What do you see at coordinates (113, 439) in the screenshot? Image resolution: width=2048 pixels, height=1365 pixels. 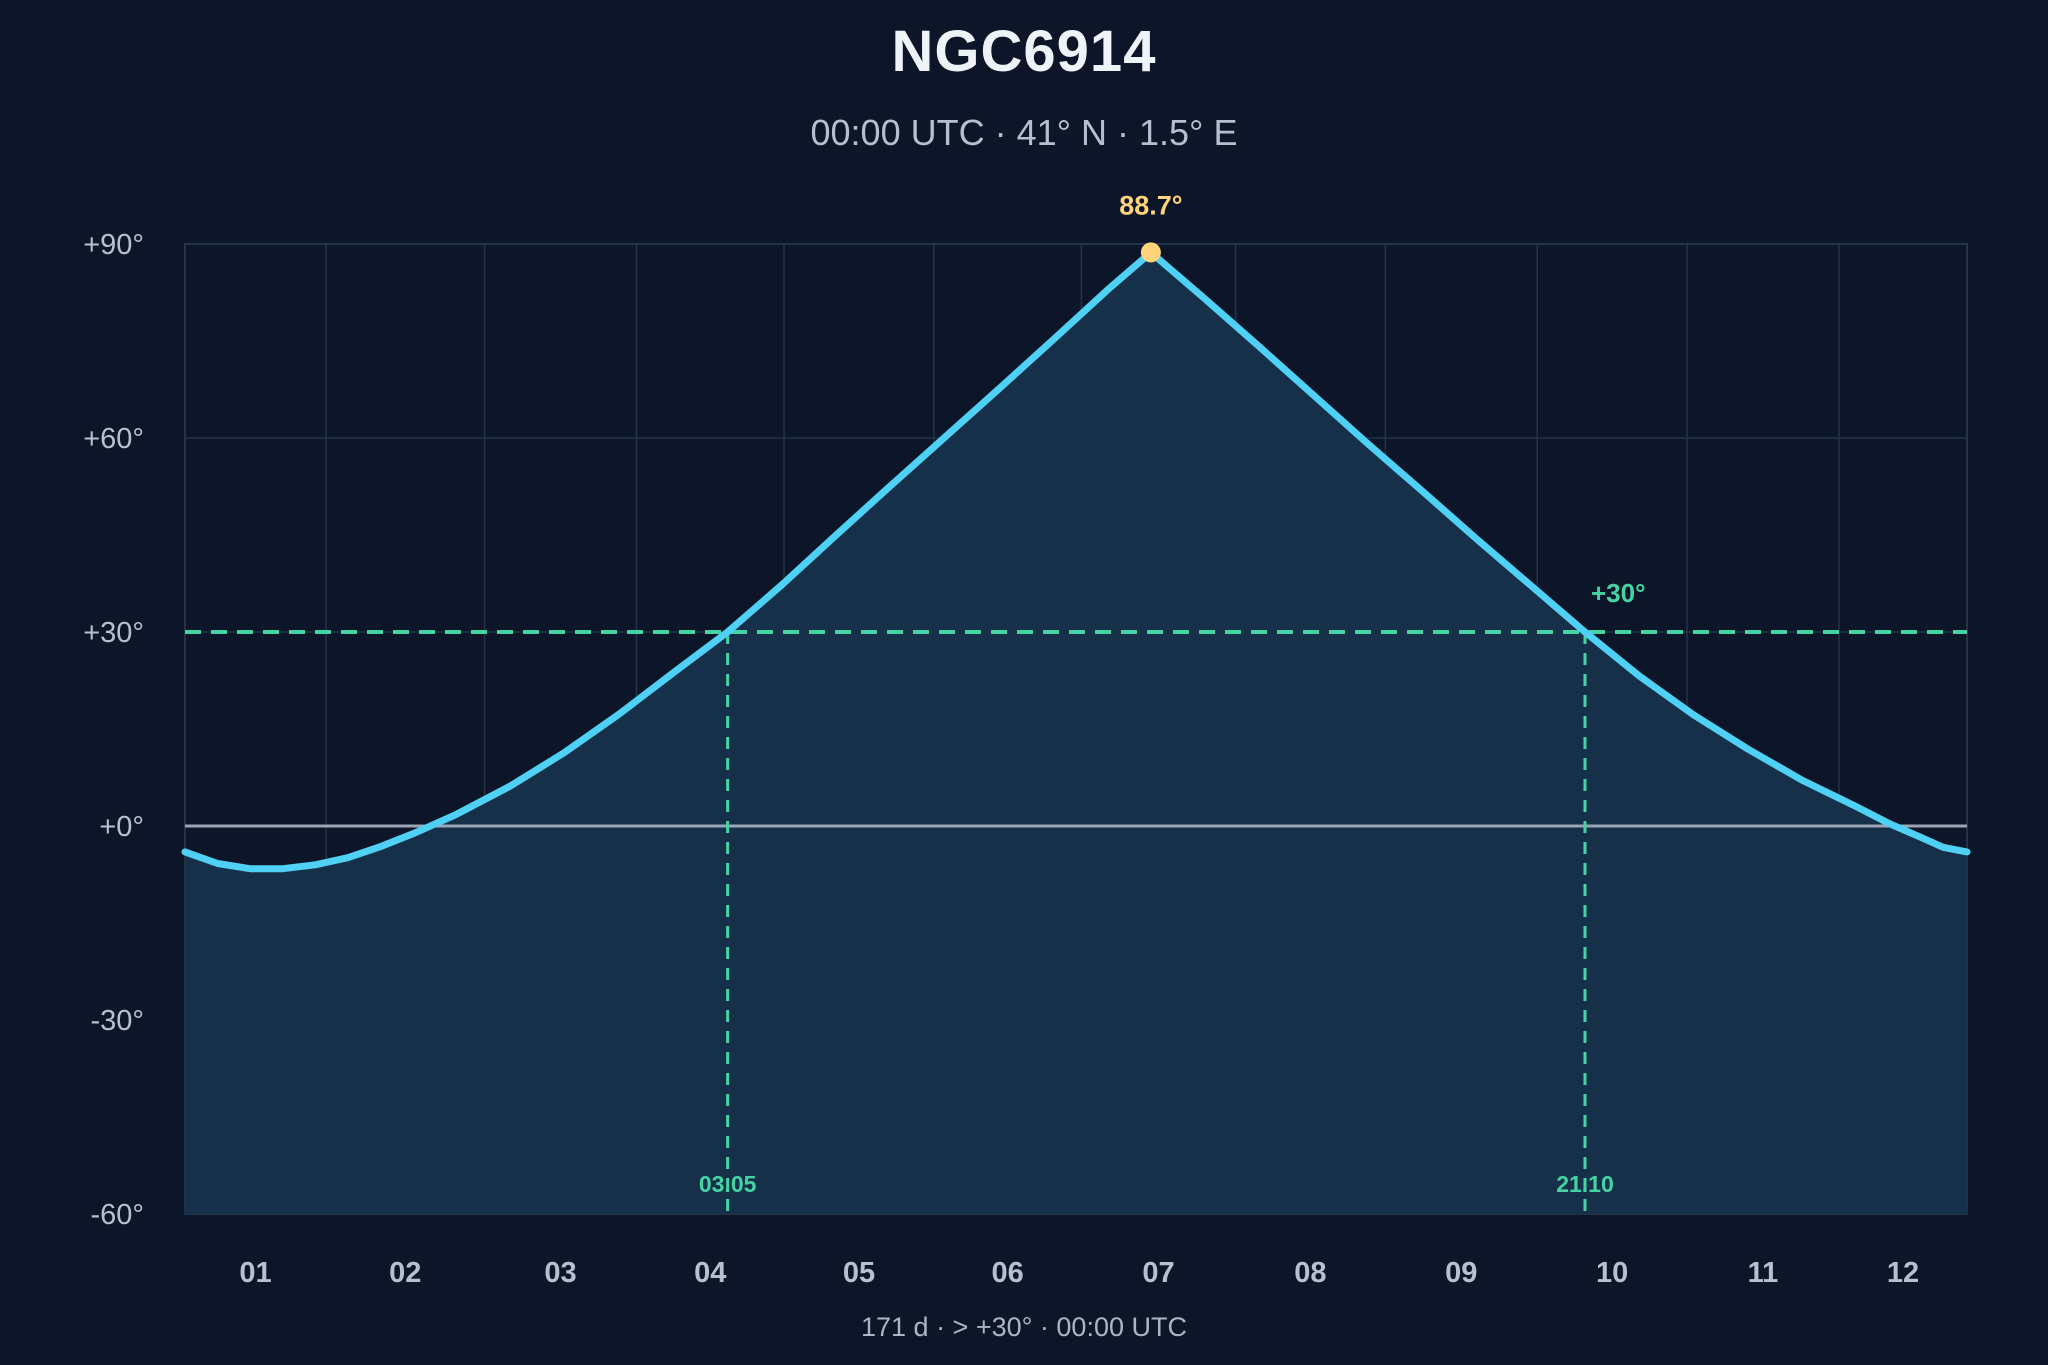 I see `y-tick-label: +60°` at bounding box center [113, 439].